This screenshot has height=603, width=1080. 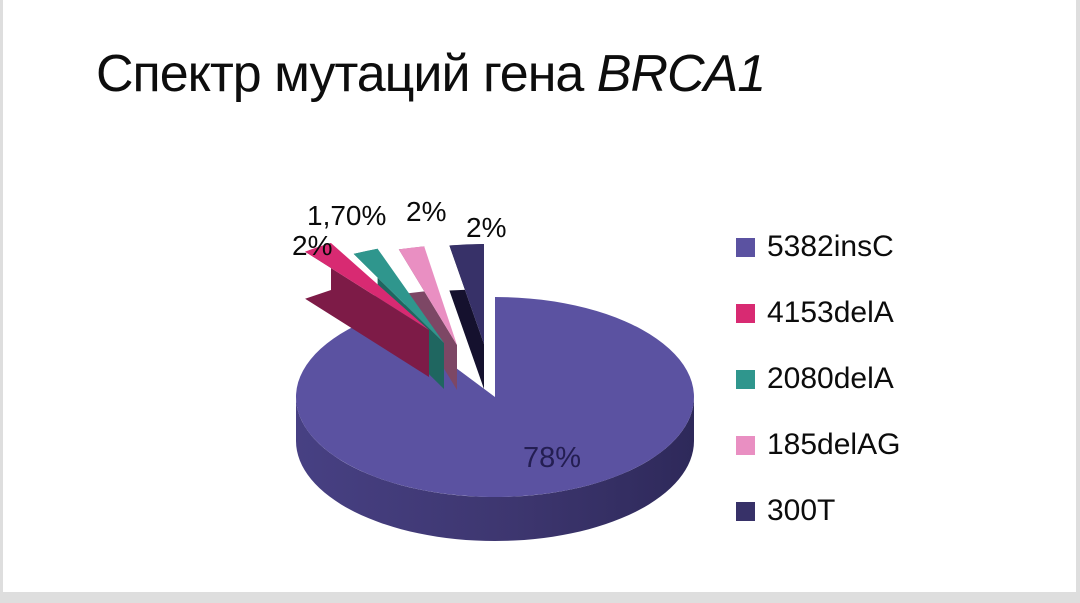 What do you see at coordinates (466, 293) in the screenshot?
I see `pie-slice-top-300T` at bounding box center [466, 293].